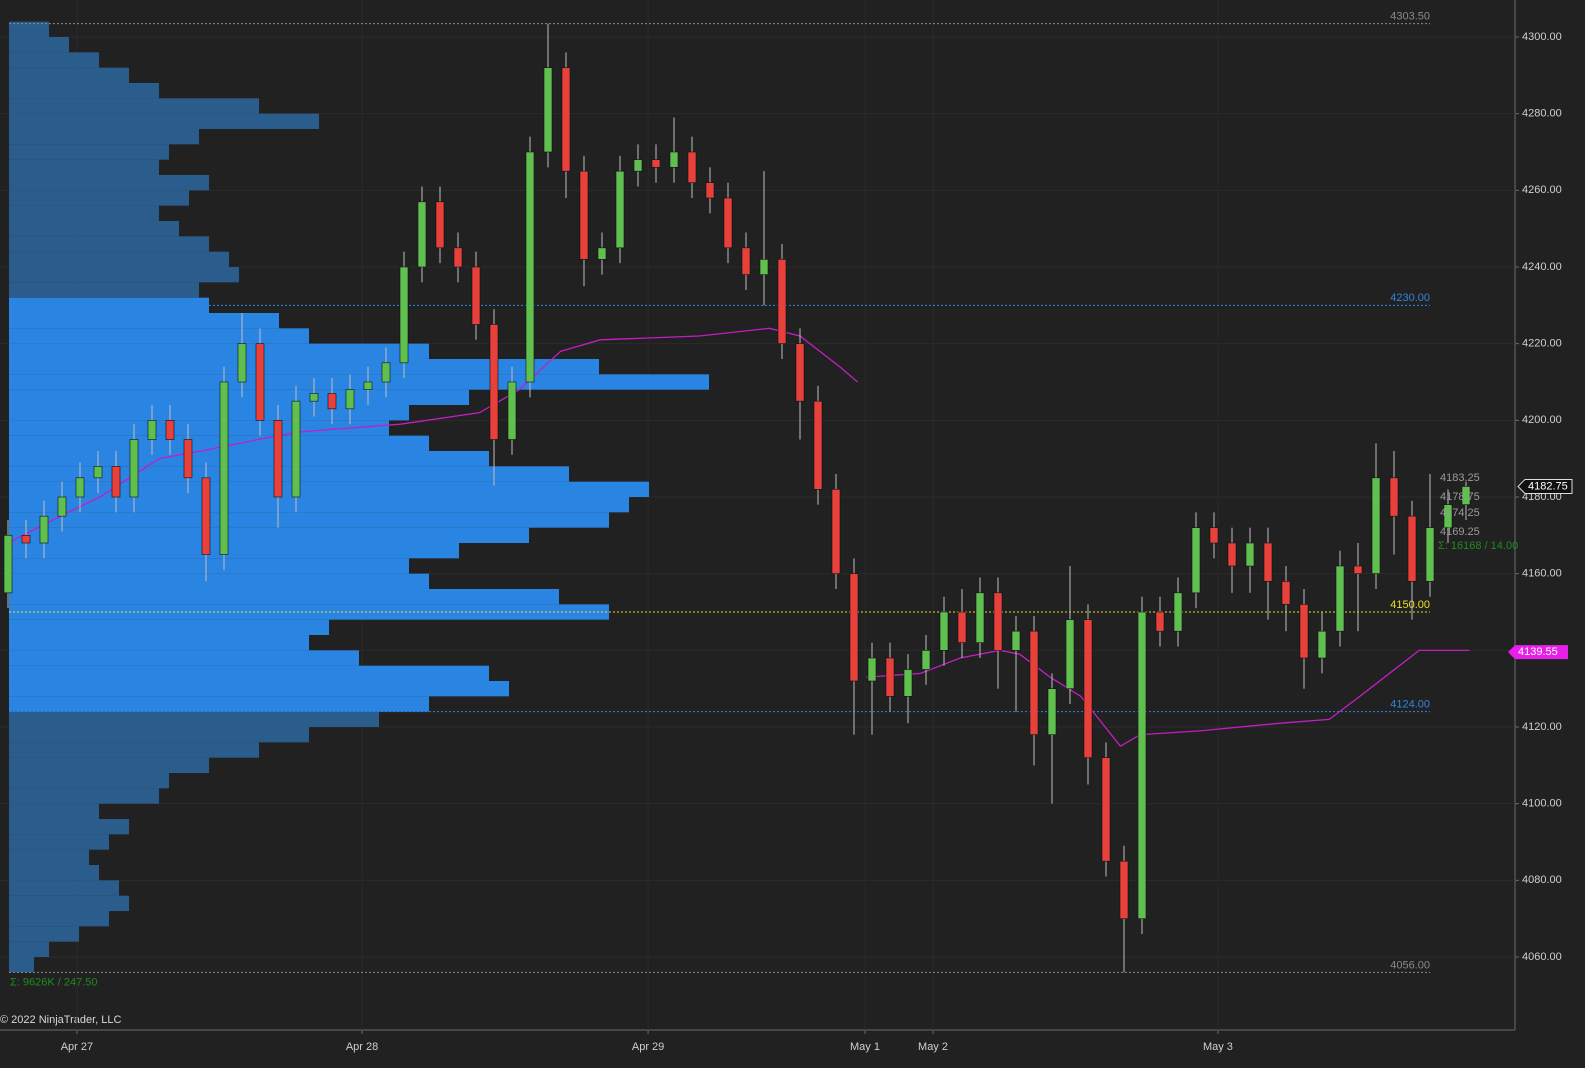 The height and width of the screenshot is (1068, 1585). Describe the element at coordinates (1542, 804) in the screenshot. I see `y-tick-label: 4100.00` at that location.